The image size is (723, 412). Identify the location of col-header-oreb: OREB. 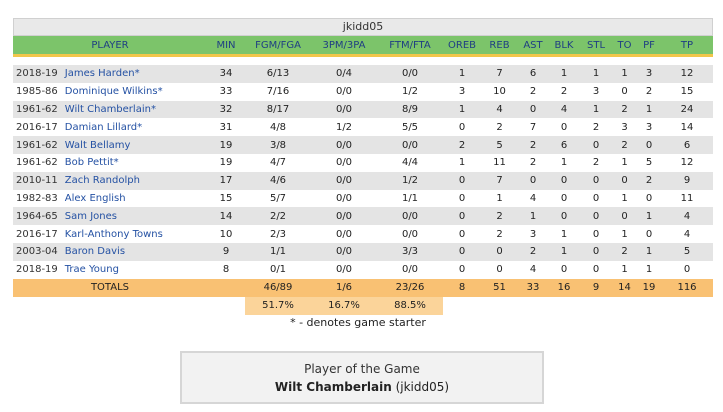
(462, 46).